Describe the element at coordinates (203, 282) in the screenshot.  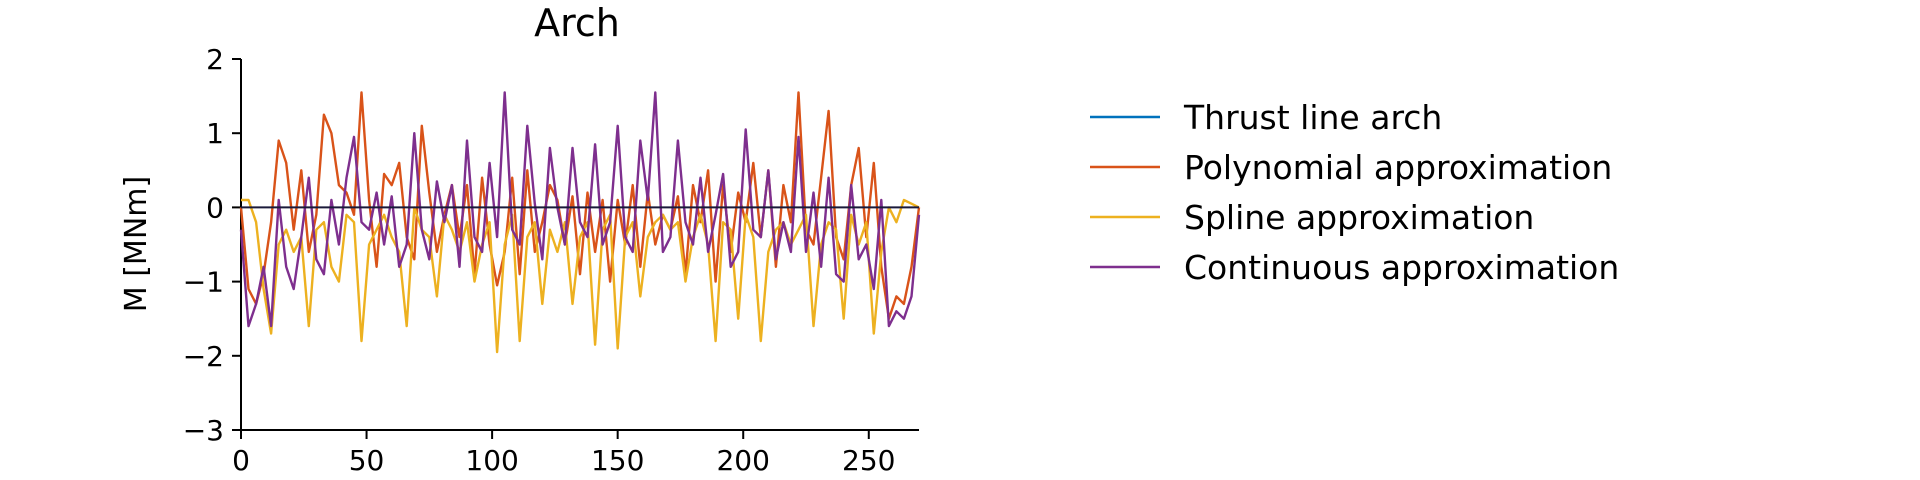
I see `y-tick-label: −1` at that location.